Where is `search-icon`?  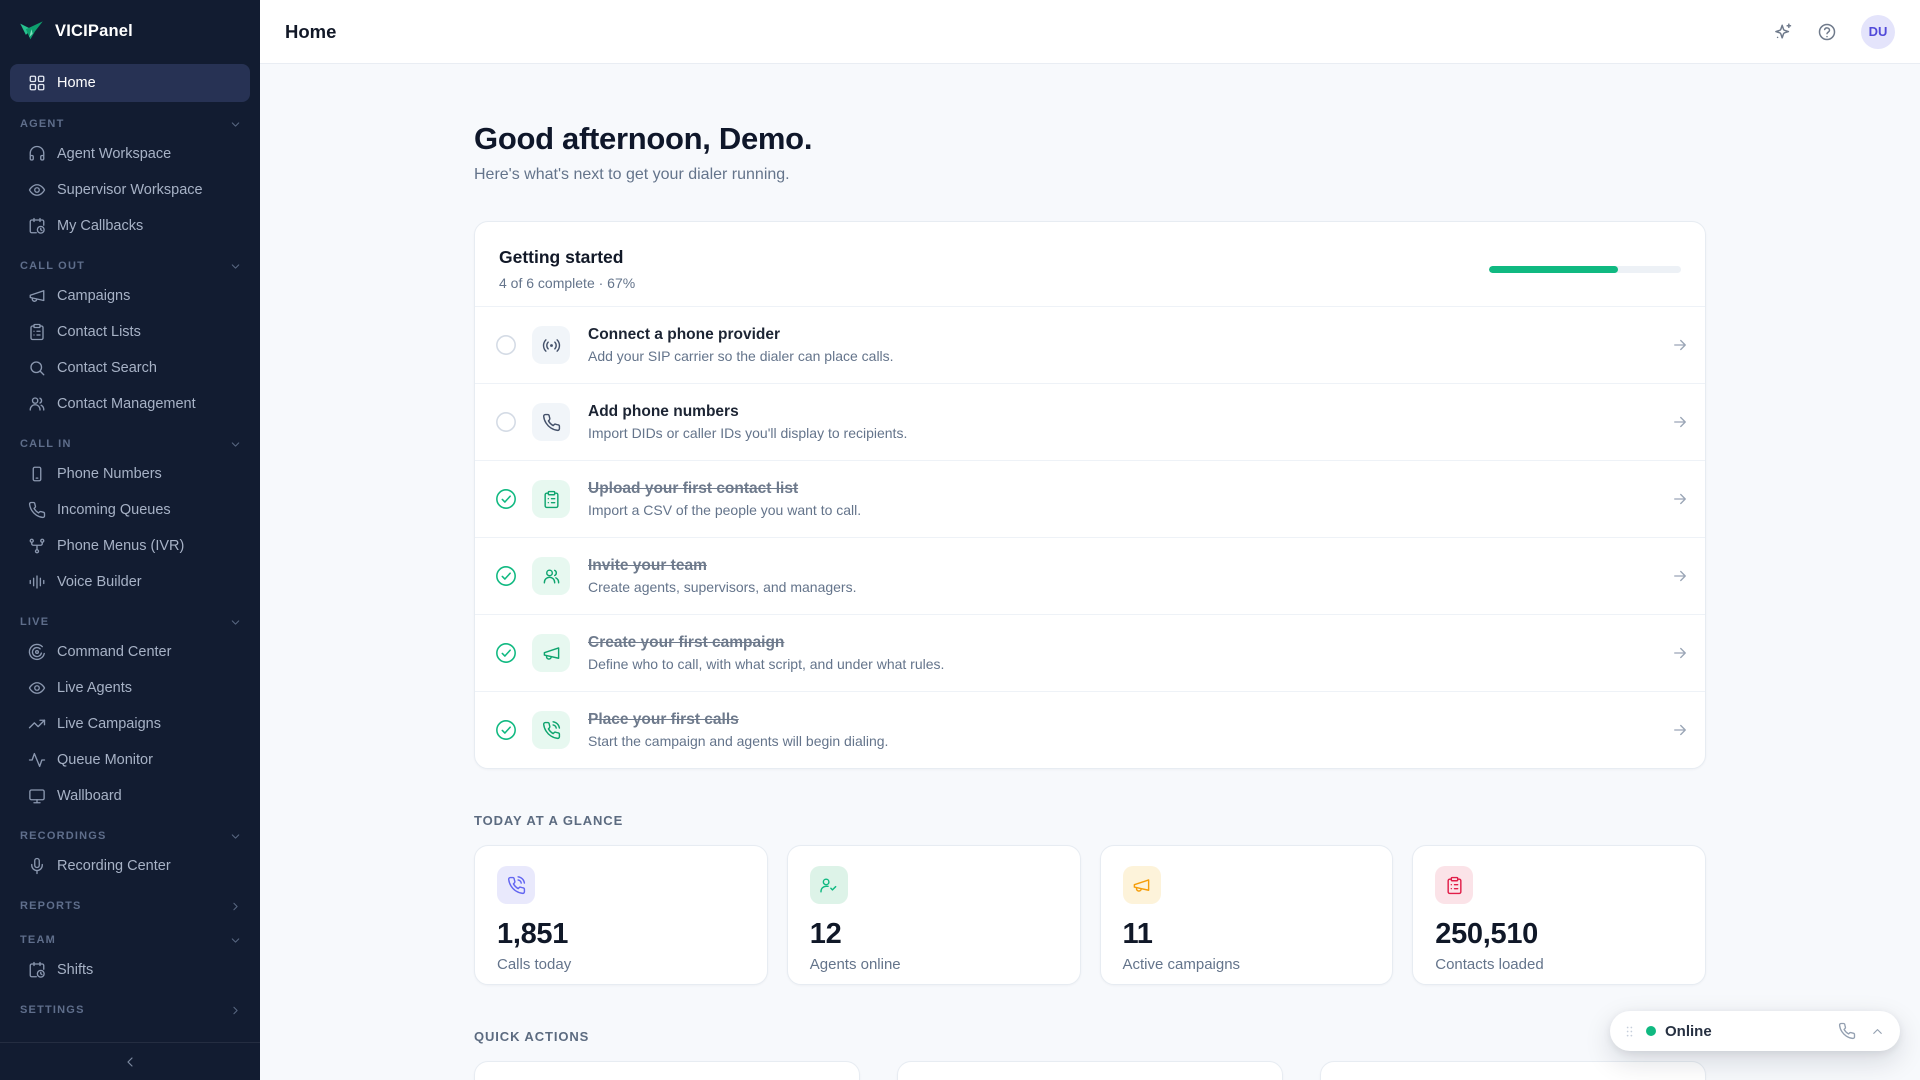
search-icon is located at coordinates (37, 368).